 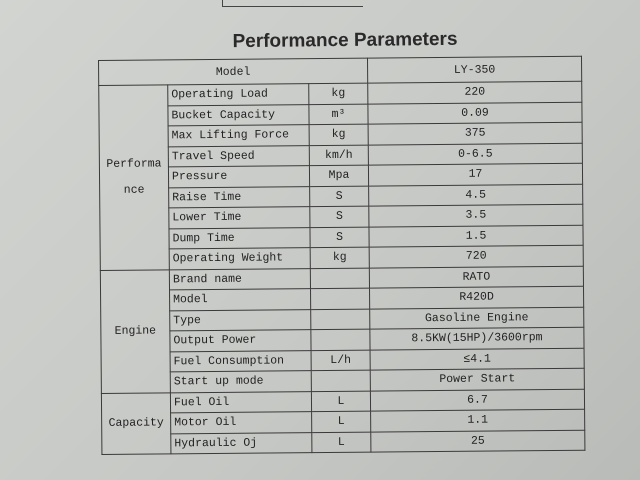 I want to click on group-label: Performa nce, so click(x=134, y=177).